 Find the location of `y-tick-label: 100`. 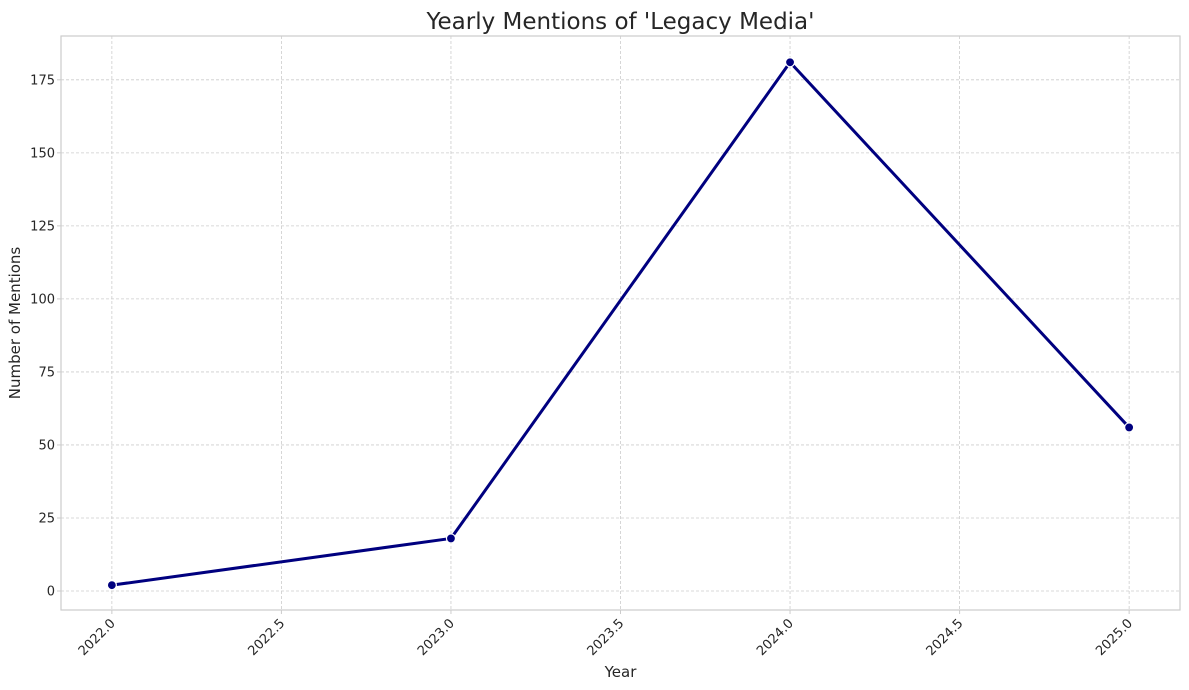

y-tick-label: 100 is located at coordinates (42, 299).